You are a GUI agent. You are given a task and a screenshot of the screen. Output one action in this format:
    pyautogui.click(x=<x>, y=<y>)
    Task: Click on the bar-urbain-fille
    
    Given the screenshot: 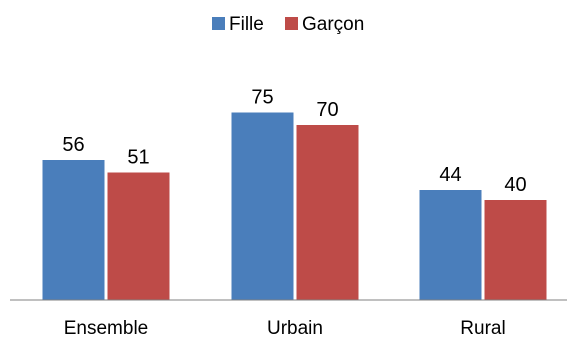 What is the action you would take?
    pyautogui.click(x=262, y=206)
    